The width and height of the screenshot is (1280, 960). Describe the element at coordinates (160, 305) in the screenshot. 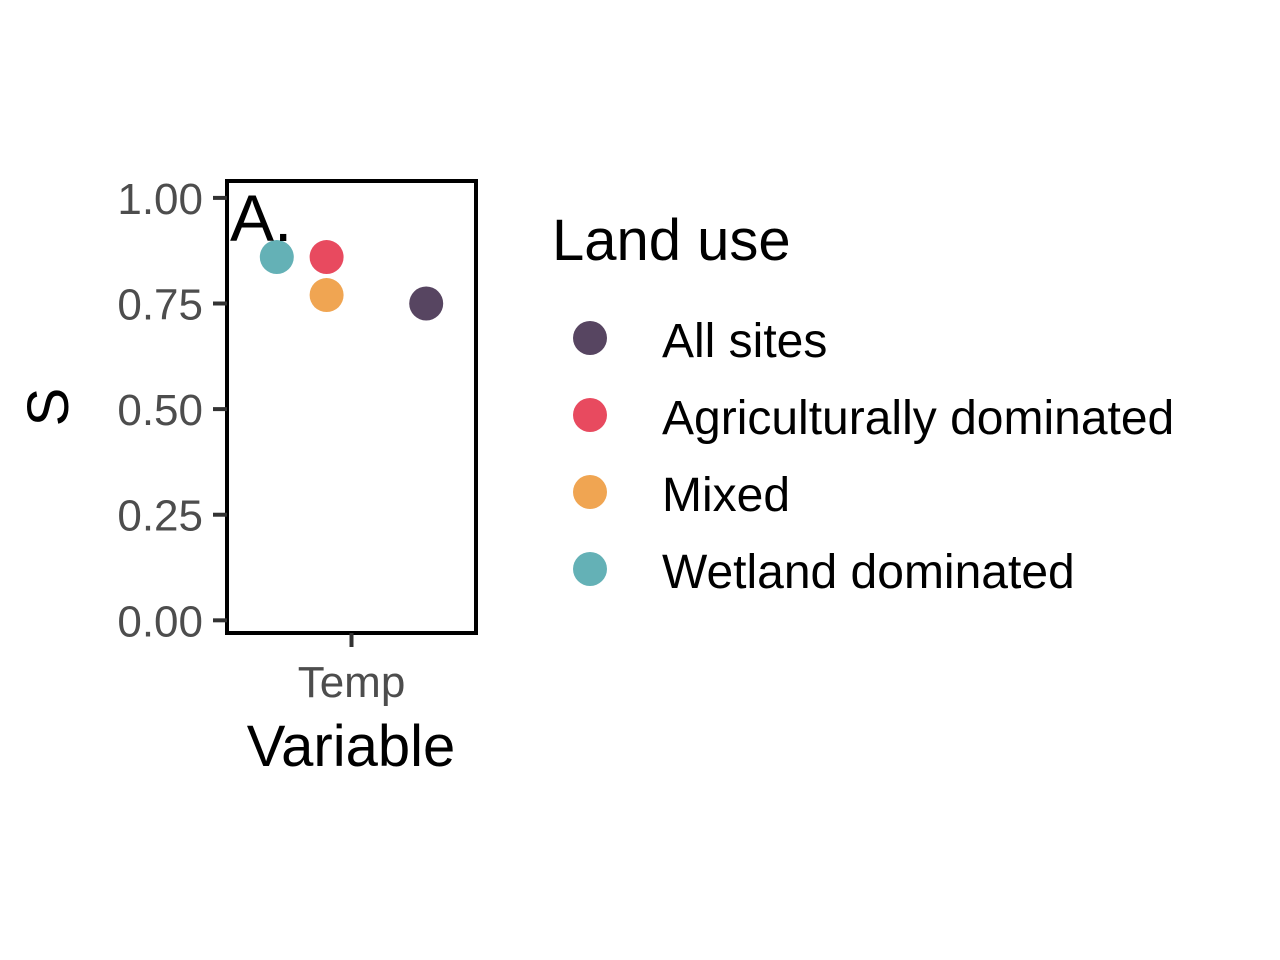

I see `y-tick-label: 0.75` at that location.